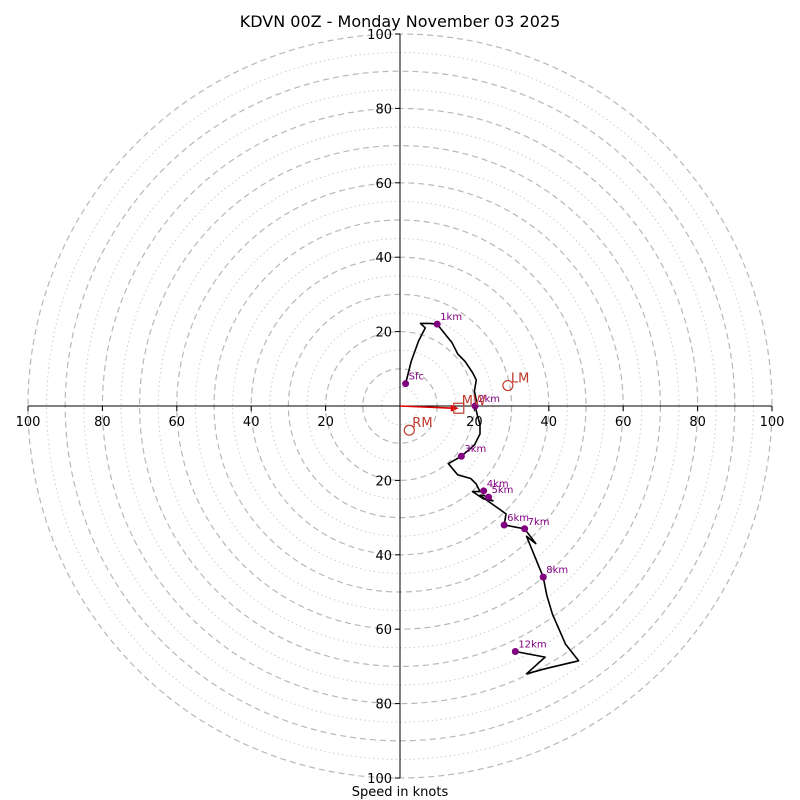 This screenshot has height=800, width=800. I want to click on mean-wind-arrowhead, so click(454, 408).